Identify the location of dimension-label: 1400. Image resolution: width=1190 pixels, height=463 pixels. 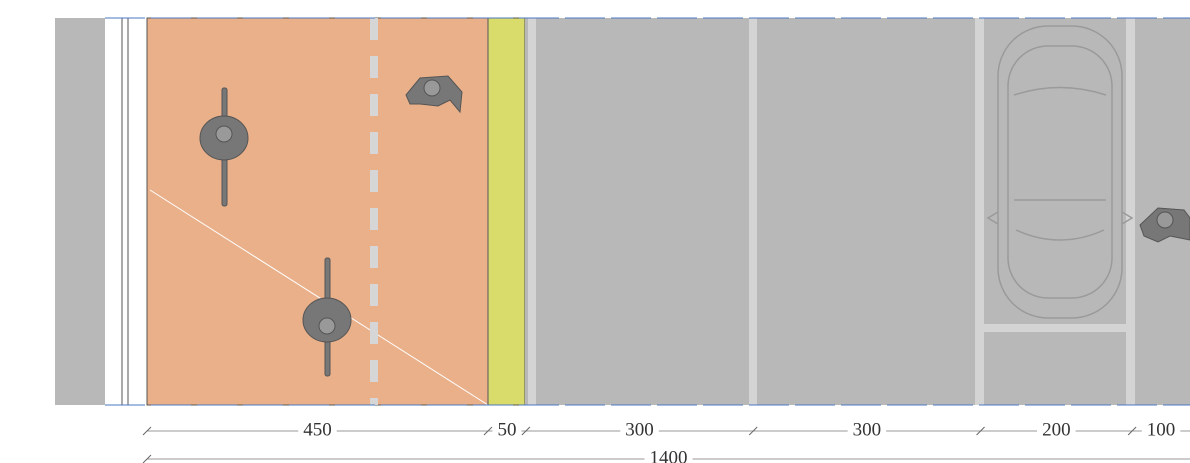
(669, 455).